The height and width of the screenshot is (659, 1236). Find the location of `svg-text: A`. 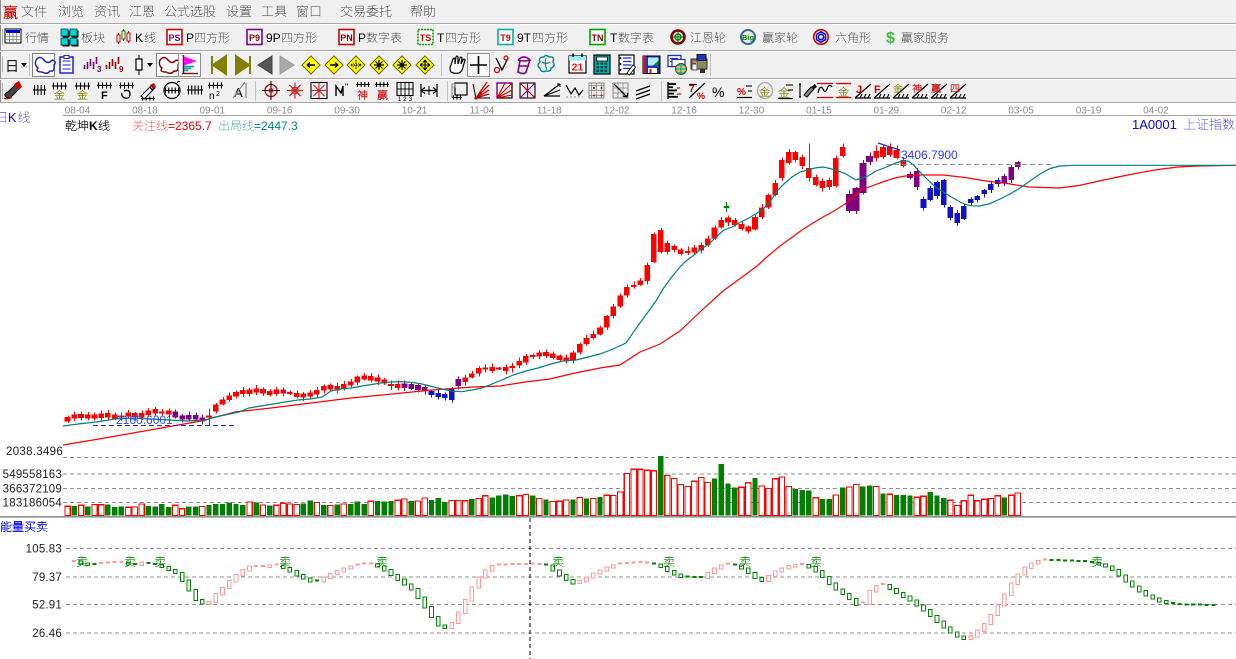

svg-text: A is located at coordinates (238, 92).